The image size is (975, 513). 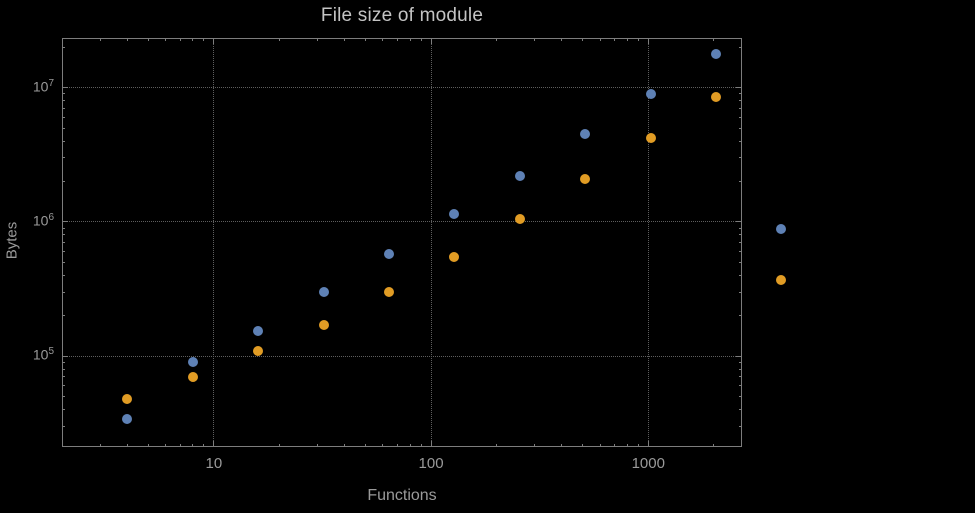 I want to click on x-tick-label: 100, so click(x=431, y=463).